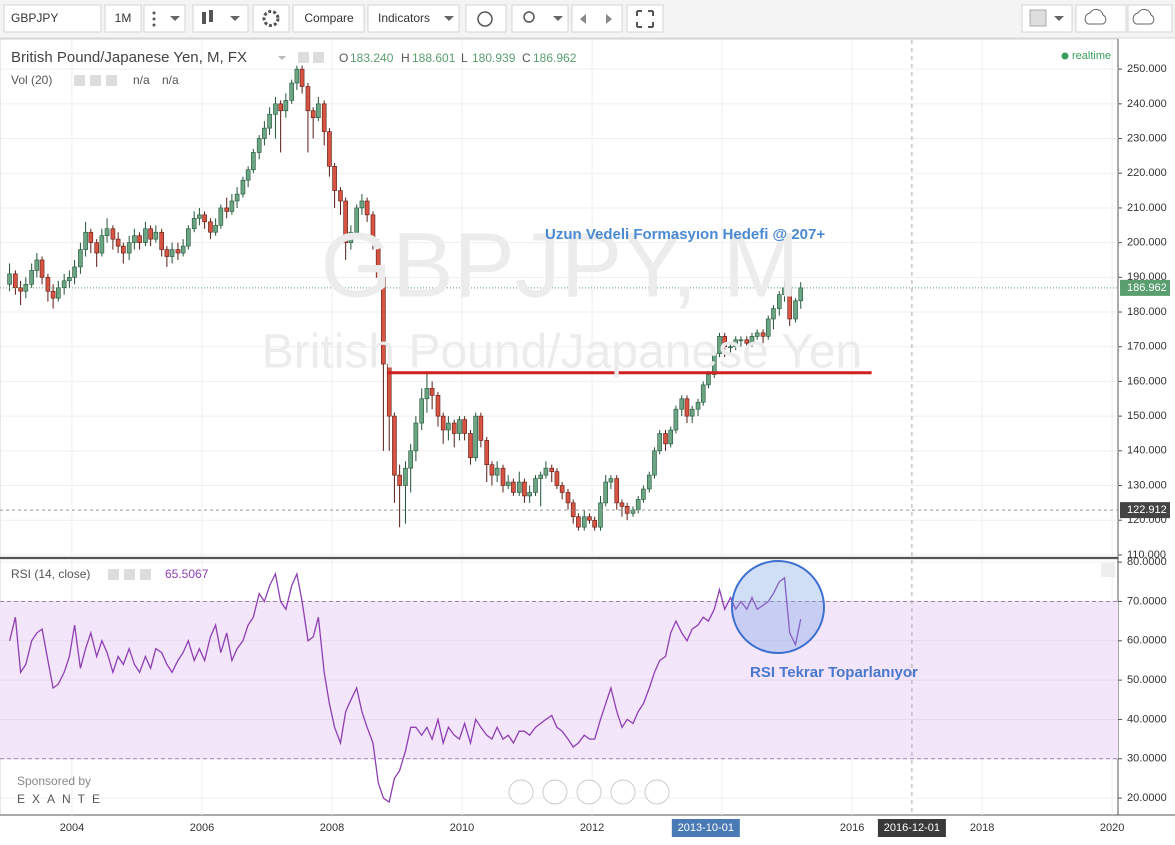  What do you see at coordinates (1108, 570) in the screenshot?
I see `maximize-button` at bounding box center [1108, 570].